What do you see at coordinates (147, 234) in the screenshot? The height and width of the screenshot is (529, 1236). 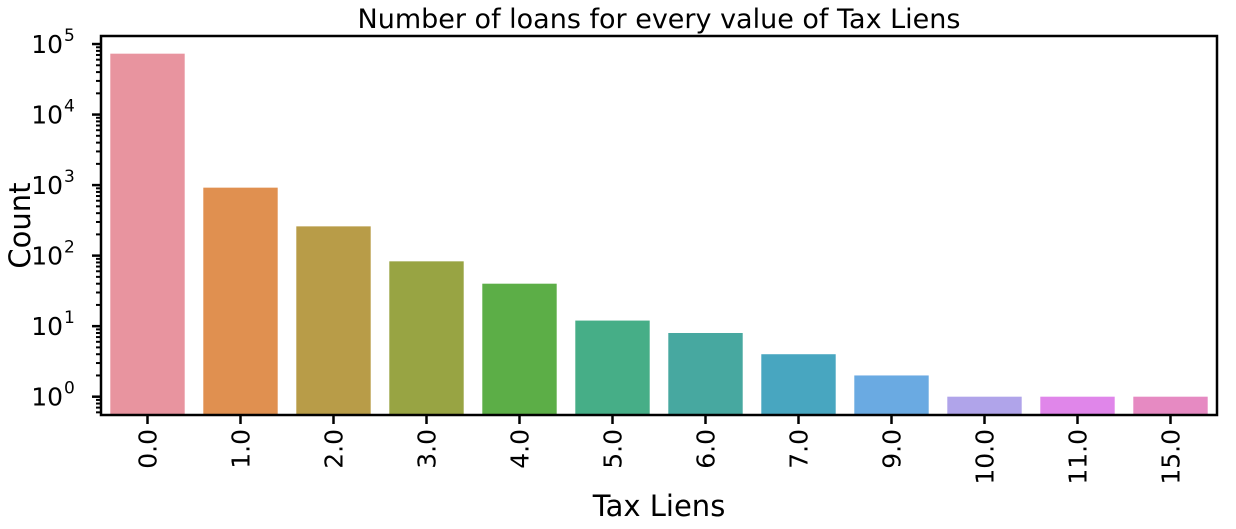 I see `bar-0.0` at bounding box center [147, 234].